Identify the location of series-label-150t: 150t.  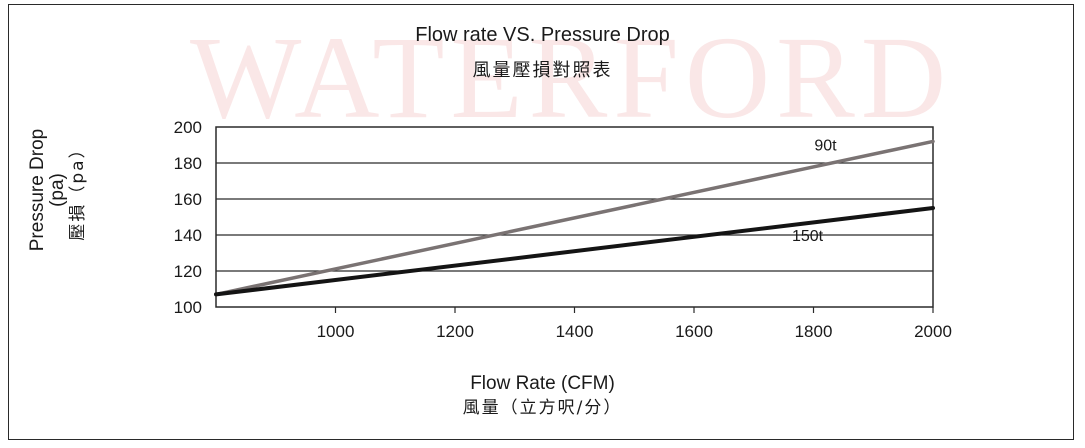
(808, 236).